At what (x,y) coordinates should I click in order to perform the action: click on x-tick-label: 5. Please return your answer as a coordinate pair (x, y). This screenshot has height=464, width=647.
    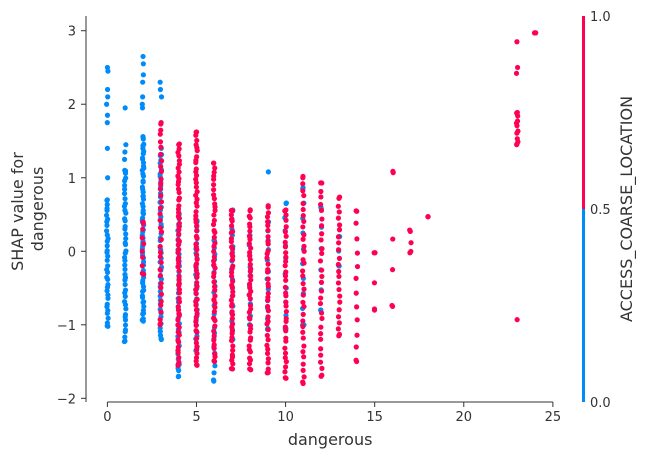
    Looking at the image, I should click on (196, 417).